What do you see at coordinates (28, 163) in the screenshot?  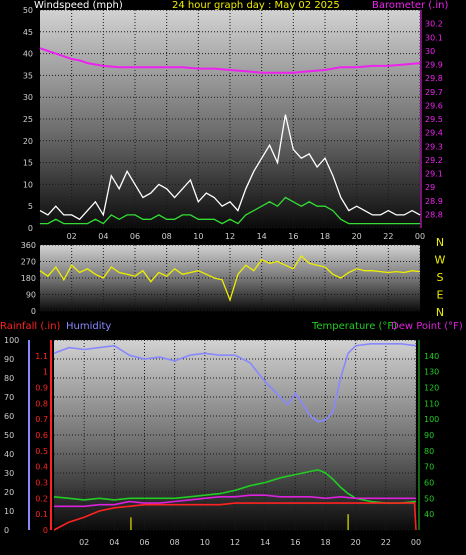 I see `wind-y-tick-label: 15` at bounding box center [28, 163].